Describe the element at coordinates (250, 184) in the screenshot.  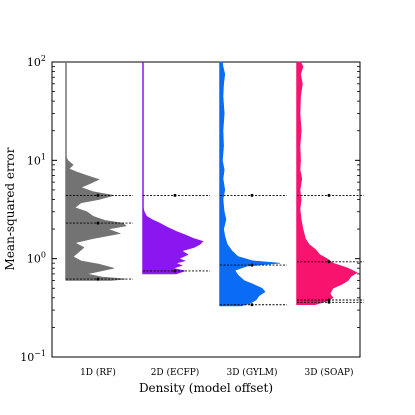
I see `violin-3d-gylm` at that location.